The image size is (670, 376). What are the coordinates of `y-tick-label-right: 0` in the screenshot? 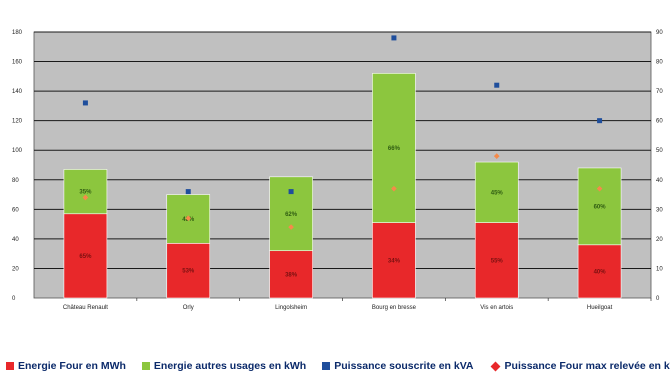 It's located at (658, 299).